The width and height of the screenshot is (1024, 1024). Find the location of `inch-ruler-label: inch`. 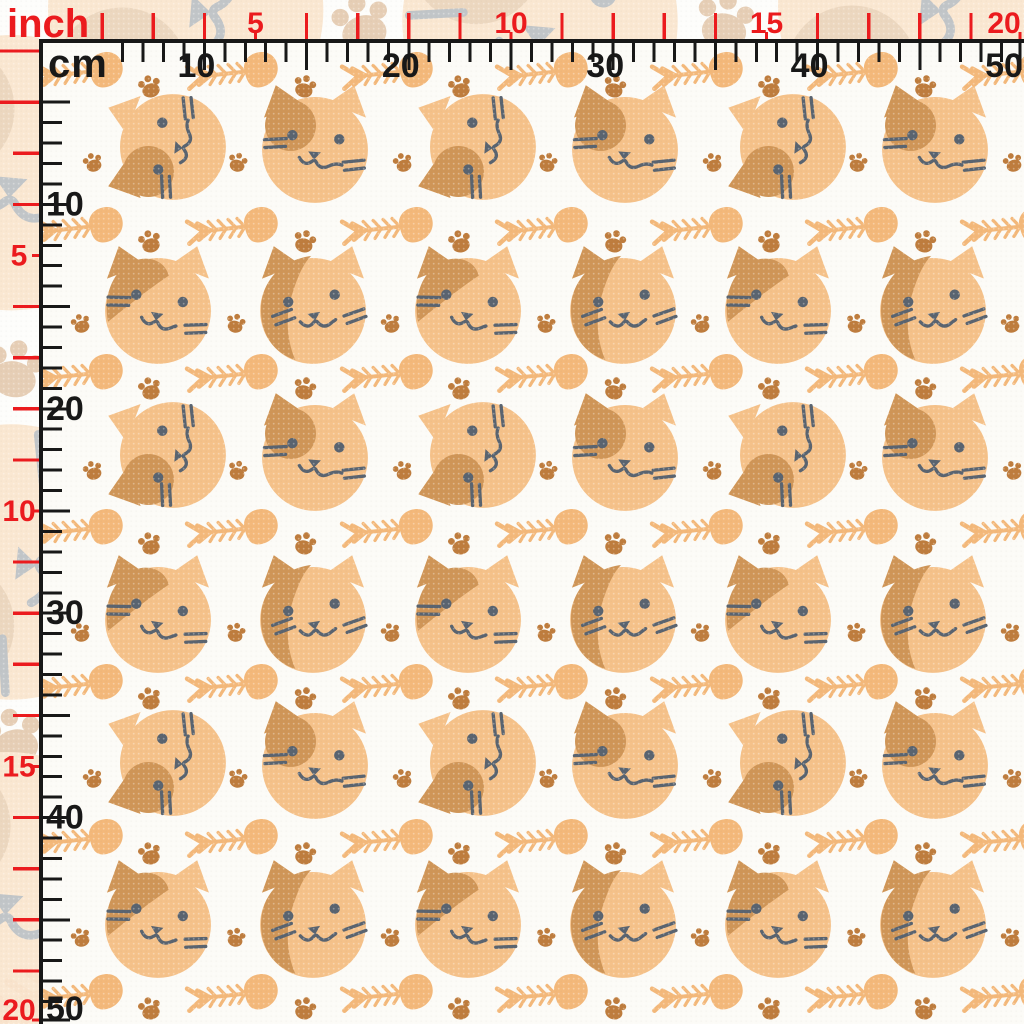

inch-ruler-label: inch is located at coordinates (48, 24).